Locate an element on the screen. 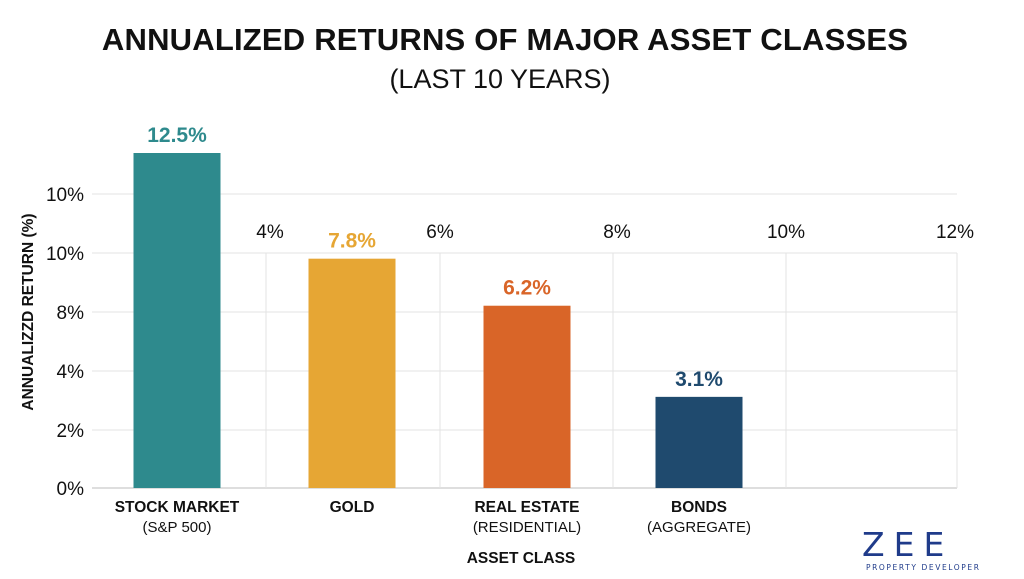  value-label: 12.5% is located at coordinates (177, 135).